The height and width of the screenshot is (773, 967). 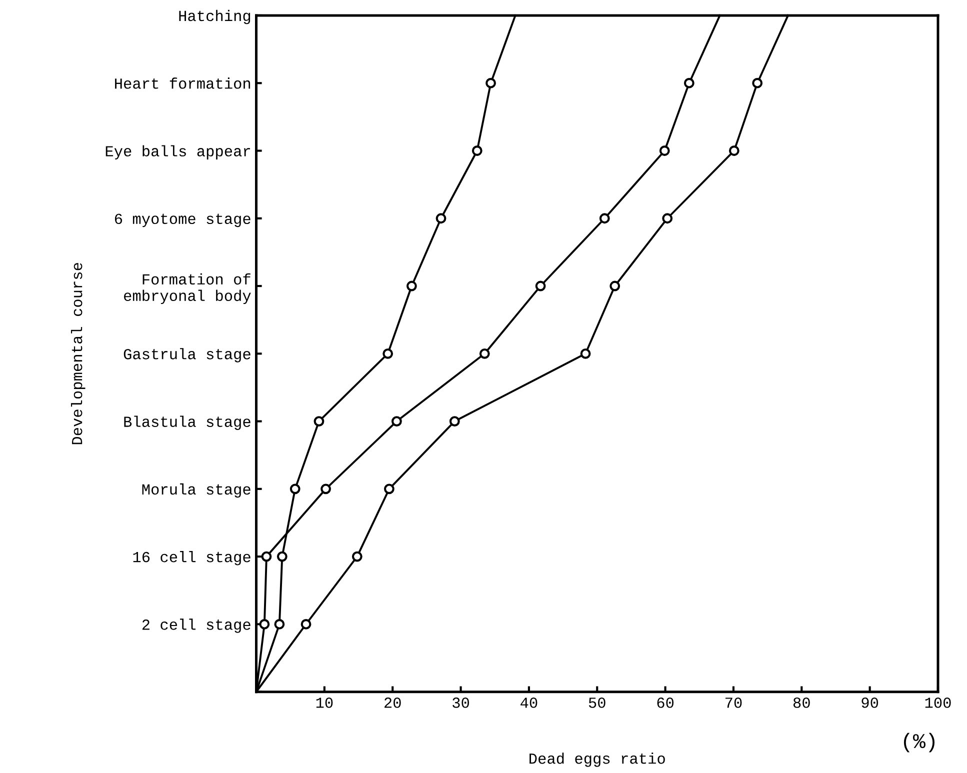 I want to click on x-tick-label: 60, so click(x=665, y=703).